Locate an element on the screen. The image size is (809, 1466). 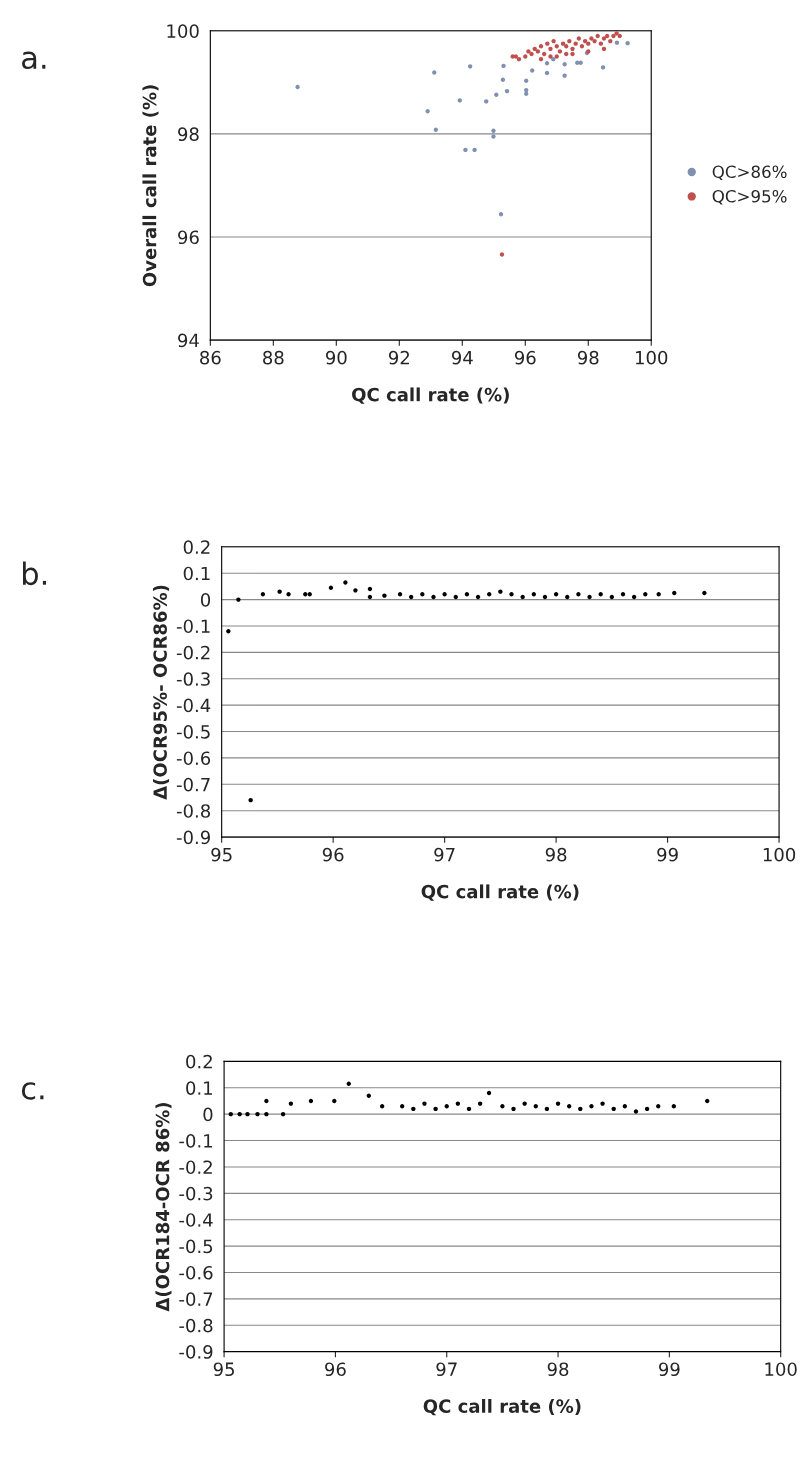
text: a. is located at coordinates (34, 60).